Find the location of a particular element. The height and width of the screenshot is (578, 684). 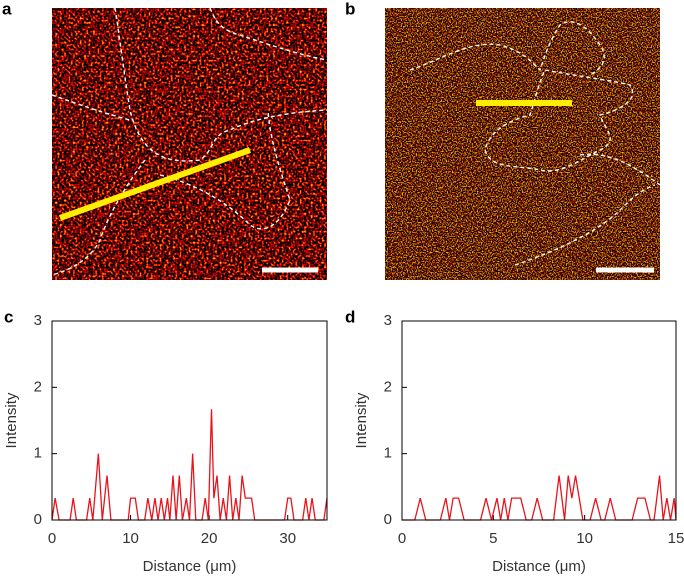

panel-label: b is located at coordinates (350, 9).